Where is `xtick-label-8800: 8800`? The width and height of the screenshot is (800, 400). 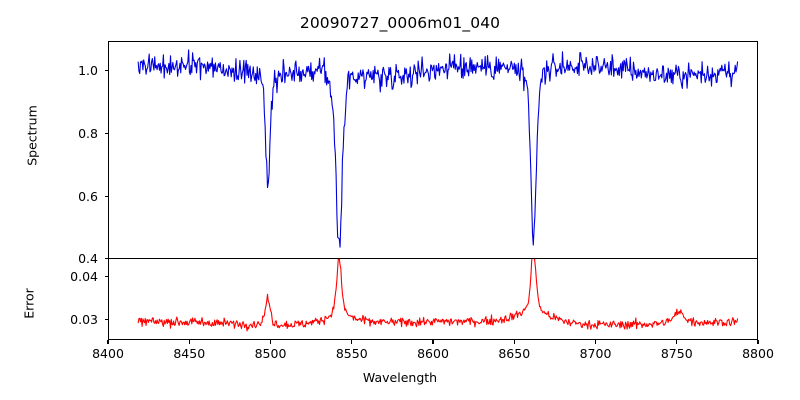 xtick-label-8800: 8800 is located at coordinates (758, 353).